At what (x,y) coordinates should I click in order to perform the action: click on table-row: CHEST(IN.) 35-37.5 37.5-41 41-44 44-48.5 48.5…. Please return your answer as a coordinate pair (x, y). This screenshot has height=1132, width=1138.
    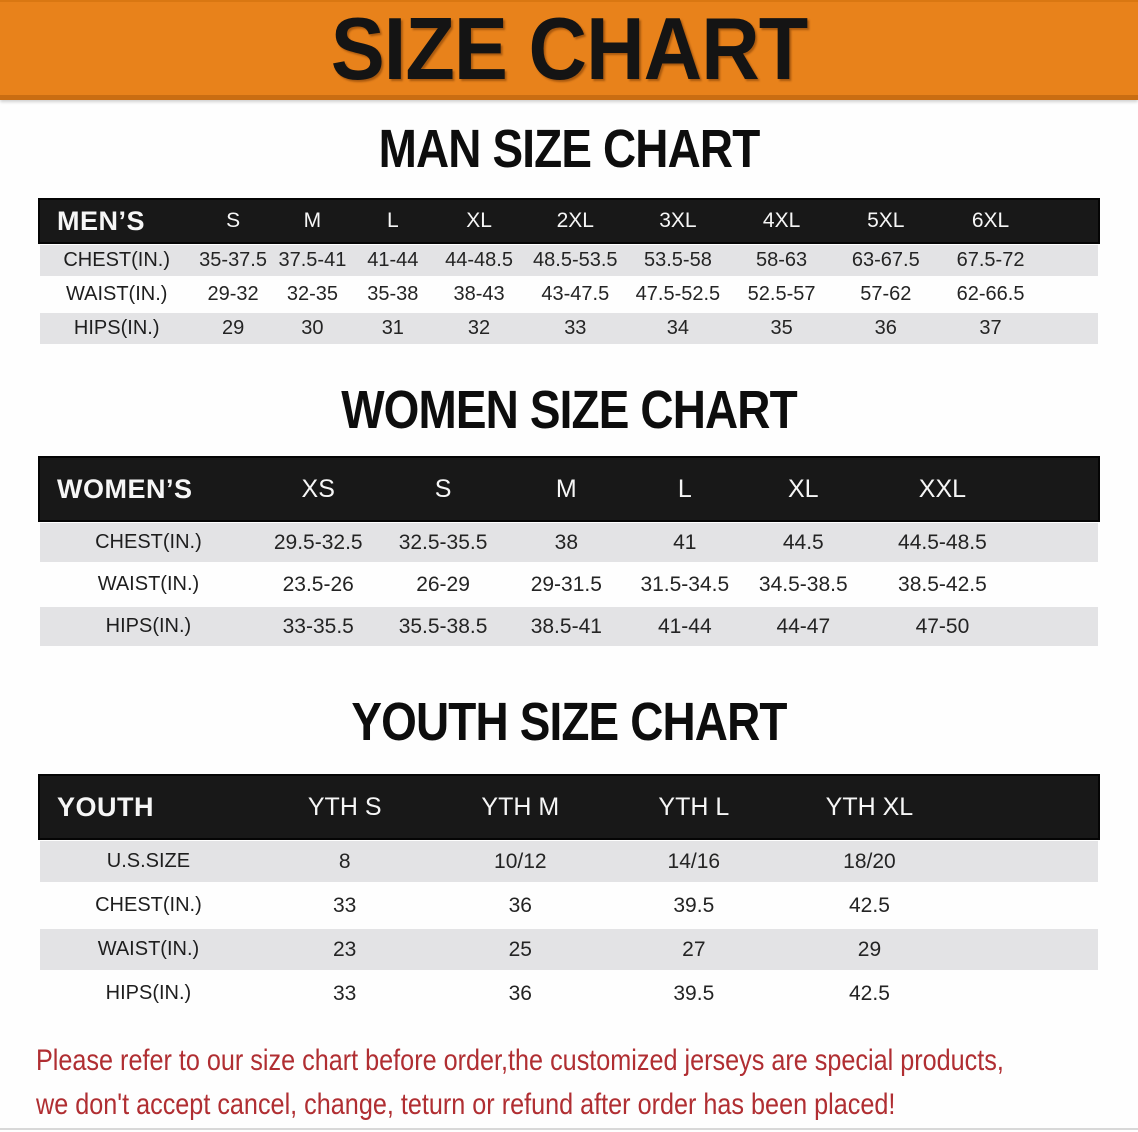
    Looking at the image, I should click on (569, 260).